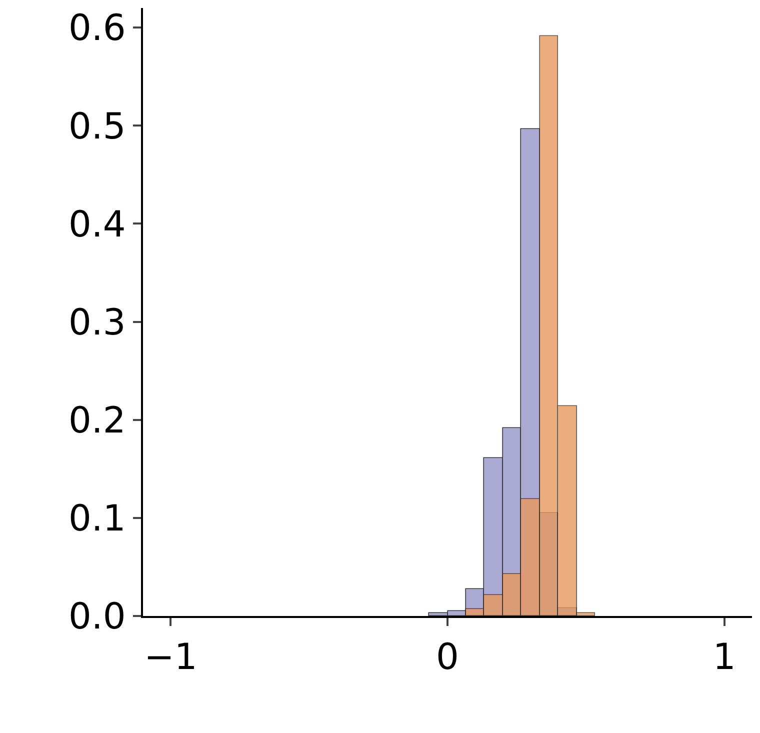 This screenshot has height=733, width=760. I want to click on y-tick-label: 0.1, so click(97, 519).